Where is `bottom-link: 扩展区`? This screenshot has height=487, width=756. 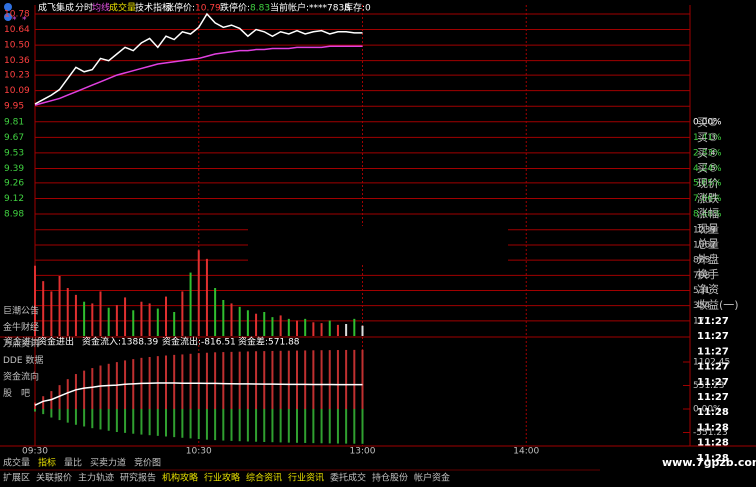
bottom-link: 扩展区 is located at coordinates (16, 478).